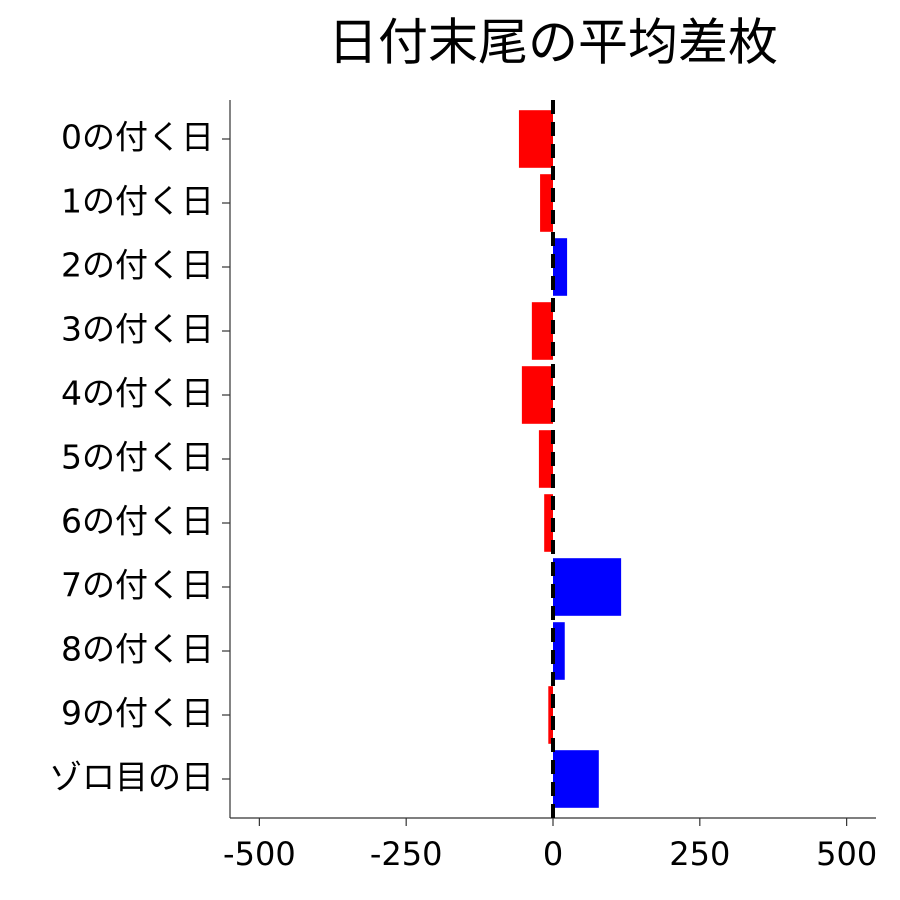  I want to click on x-tick-label: -250, so click(406, 854).